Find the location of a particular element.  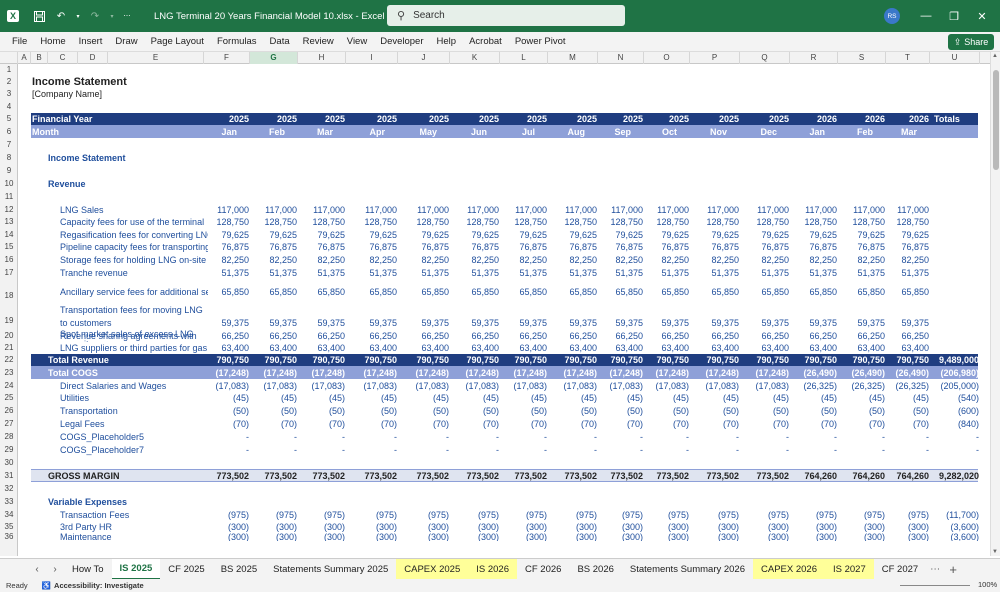

line-item-label: 3rd Party HR is located at coordinates (86, 527).